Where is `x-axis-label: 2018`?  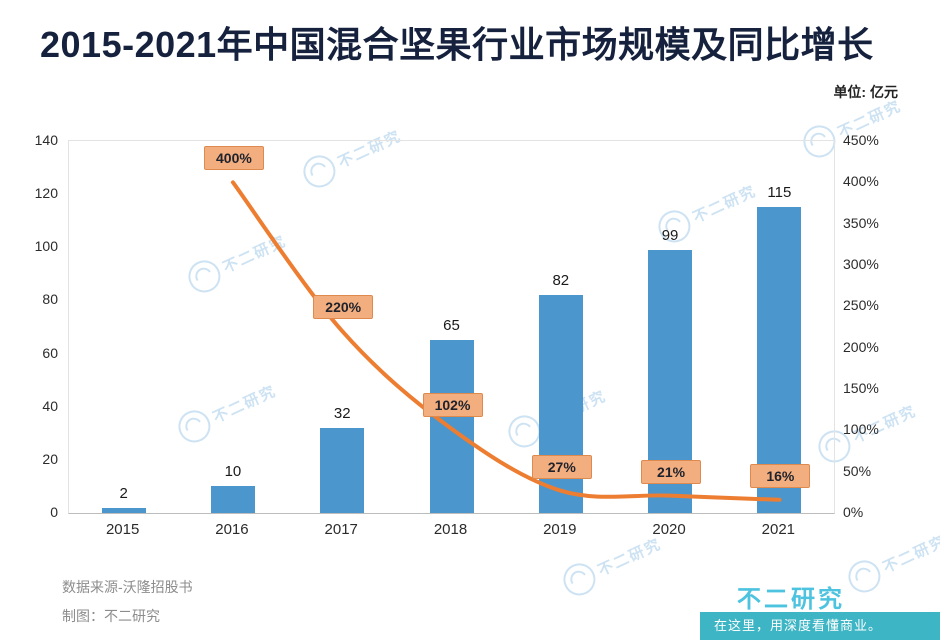
x-axis-label: 2018 is located at coordinates (450, 529).